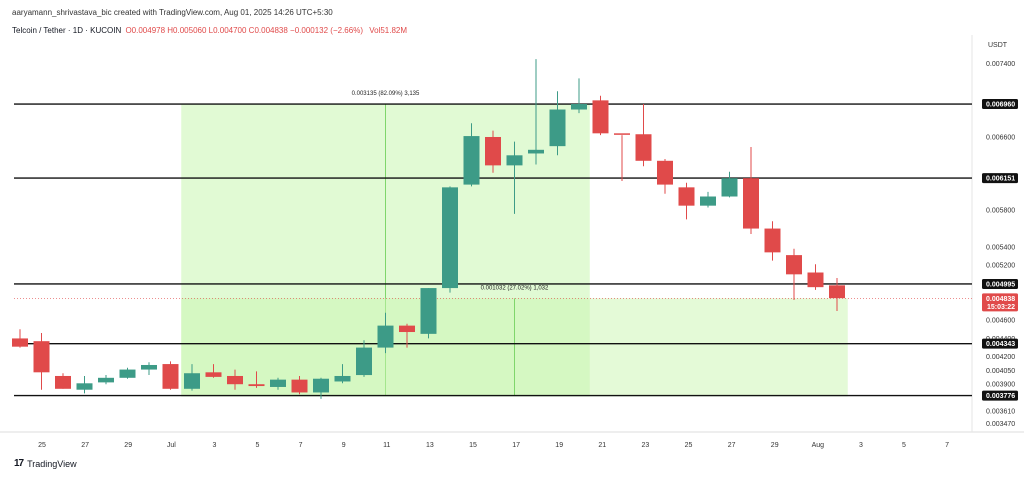  Describe the element at coordinates (19, 463) in the screenshot. I see `tradingview-logo-icon: 17` at that location.